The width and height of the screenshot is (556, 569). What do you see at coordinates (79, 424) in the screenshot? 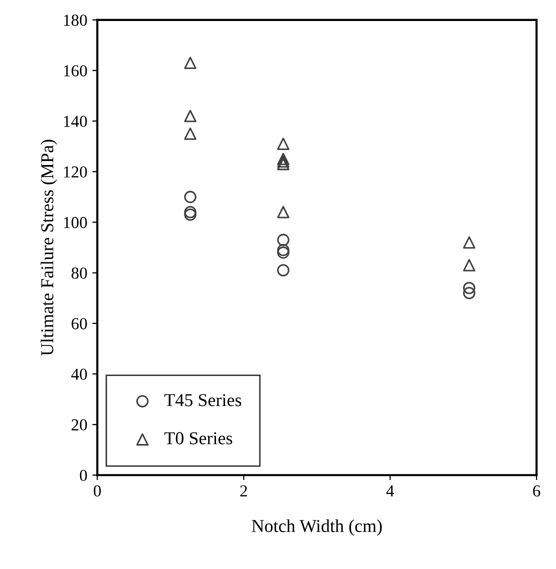
I see `y-tick-label: 20` at bounding box center [79, 424].